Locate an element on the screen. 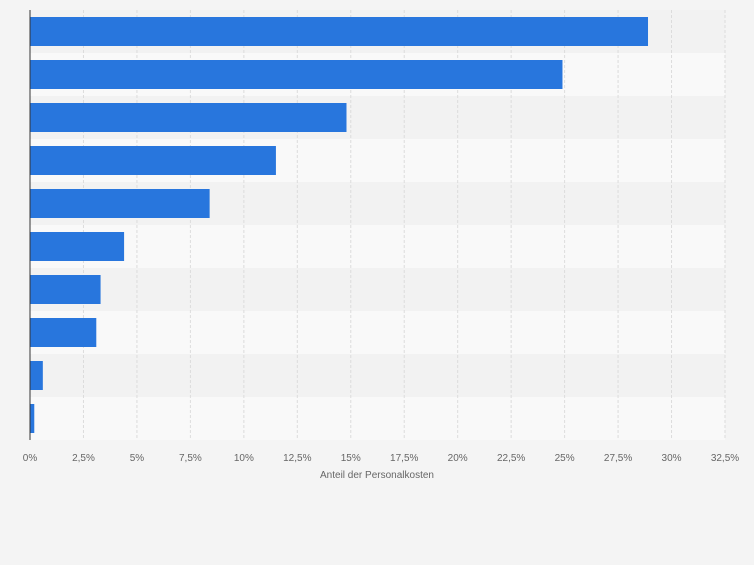 The width and height of the screenshot is (754, 565). x-tick-label: 20% is located at coordinates (458, 458).